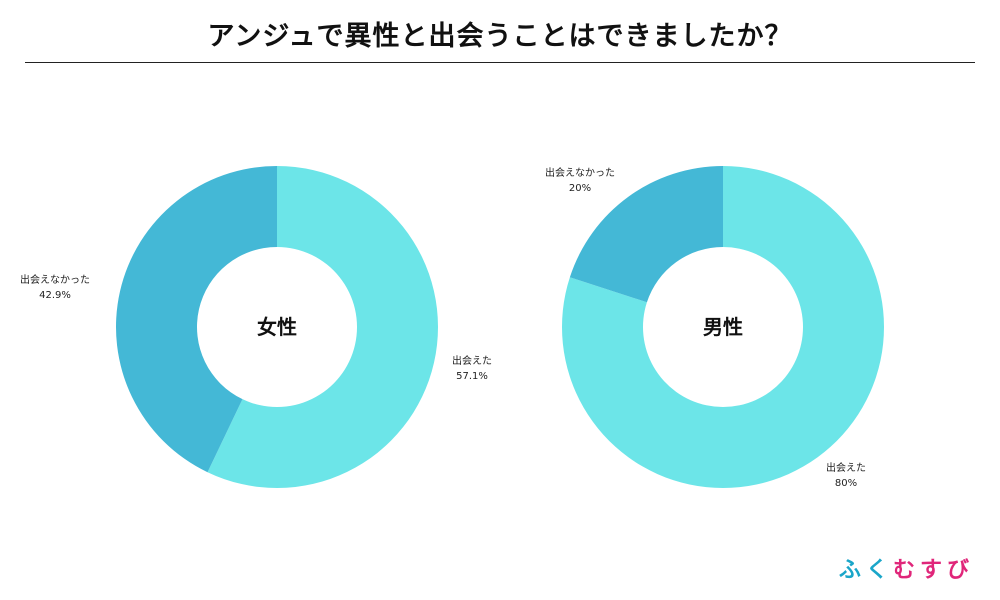 The image size is (1000, 600). I want to click on slice-value-label: 80%, so click(846, 483).